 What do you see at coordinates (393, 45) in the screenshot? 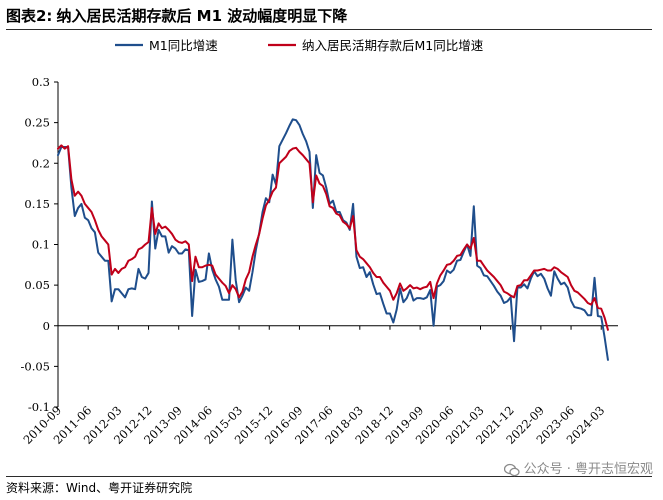
I see `legend-label-1: 纳入居民活期存款后M1同比增速` at bounding box center [393, 45].